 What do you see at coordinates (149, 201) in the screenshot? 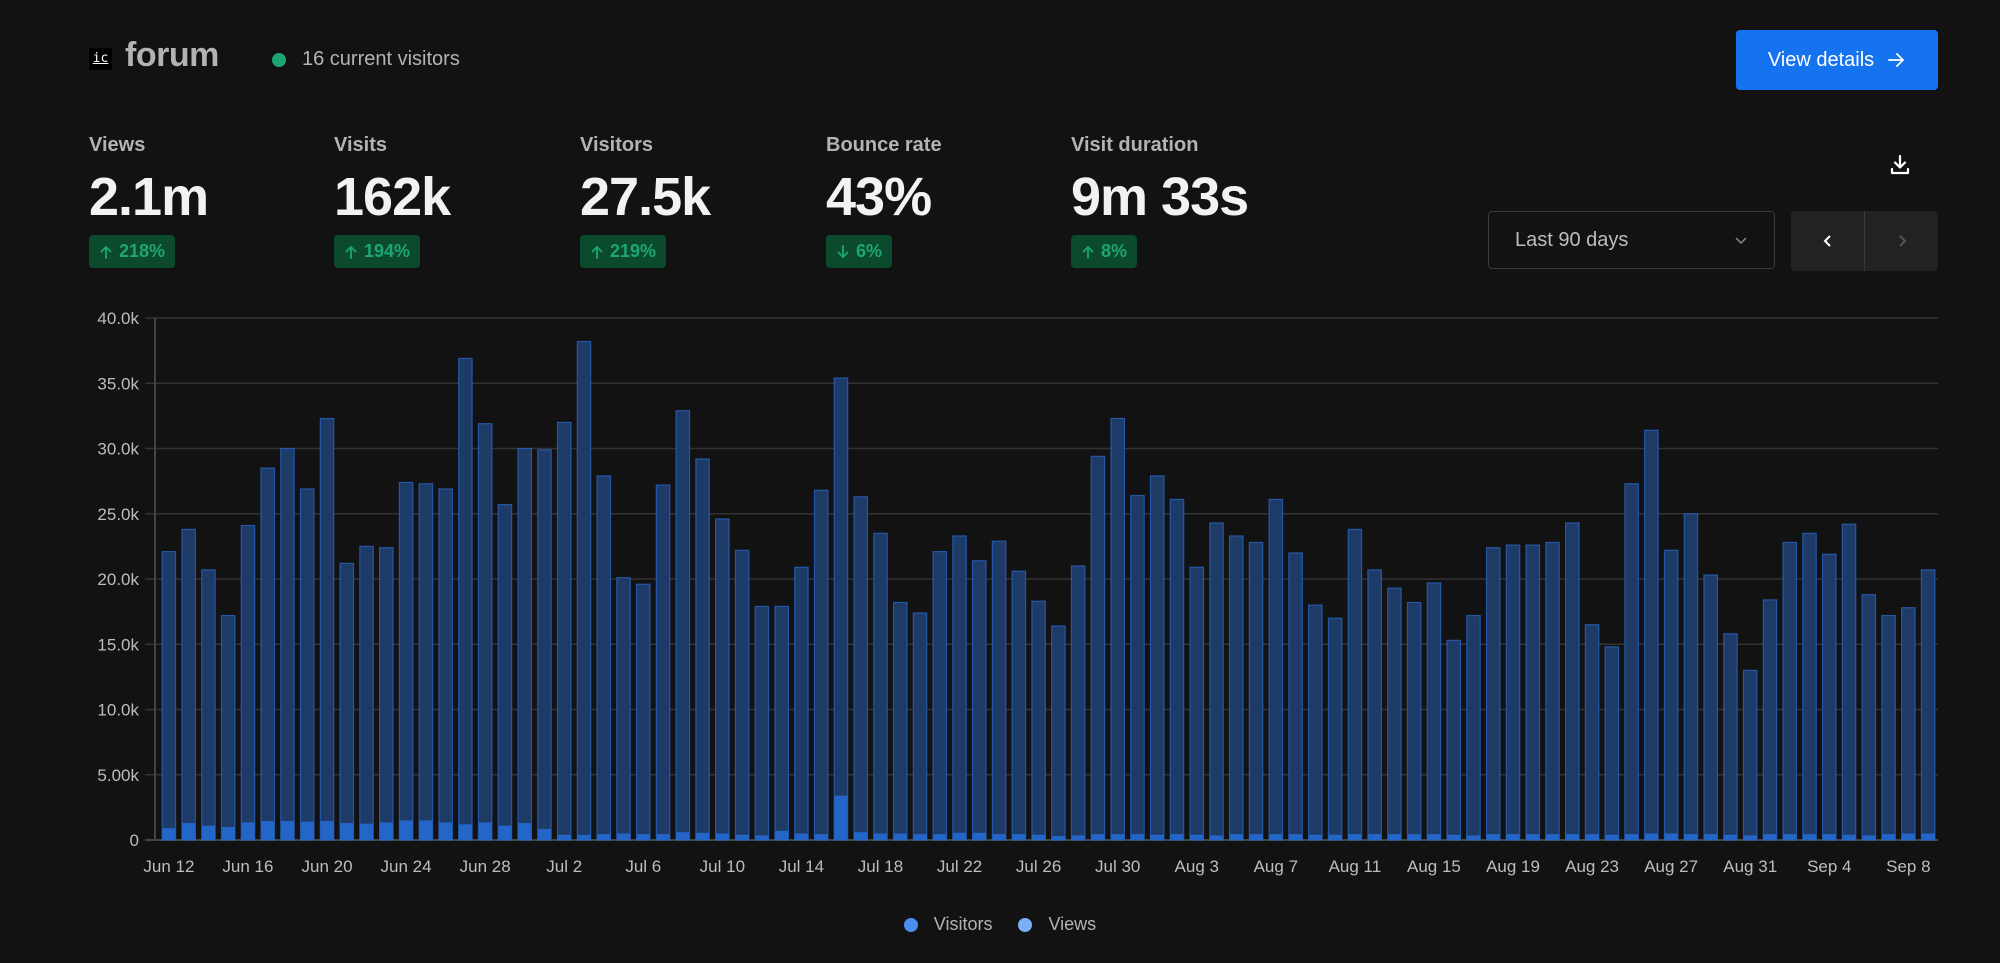
I see `metric-views: Views 2.1m 218%` at bounding box center [149, 201].